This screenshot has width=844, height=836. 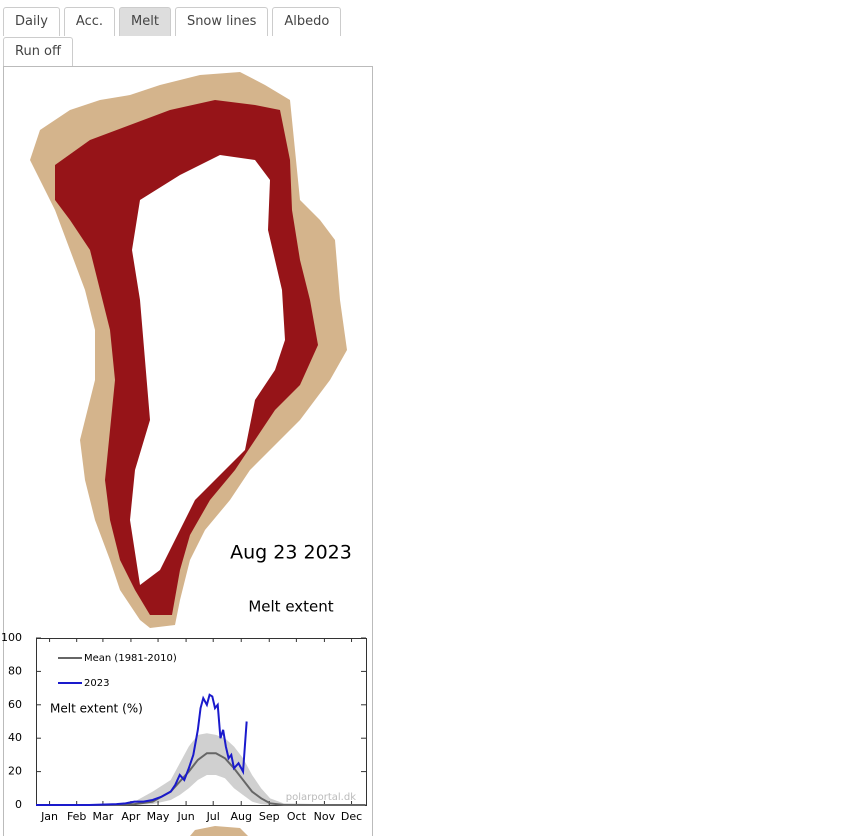 I want to click on x-tick-label: Jul, so click(x=213, y=816).